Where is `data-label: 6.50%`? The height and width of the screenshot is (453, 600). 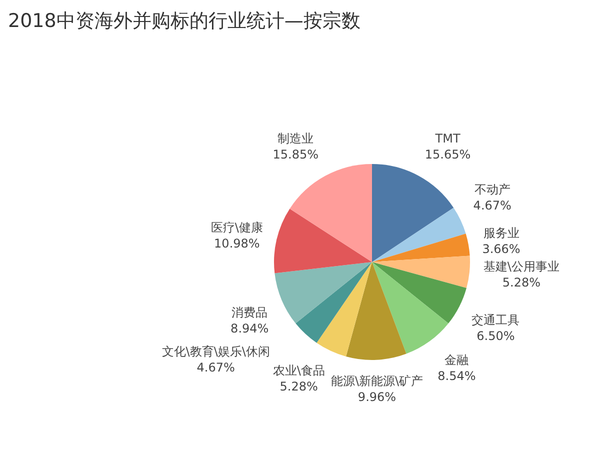 data-label: 6.50% is located at coordinates (495, 336).